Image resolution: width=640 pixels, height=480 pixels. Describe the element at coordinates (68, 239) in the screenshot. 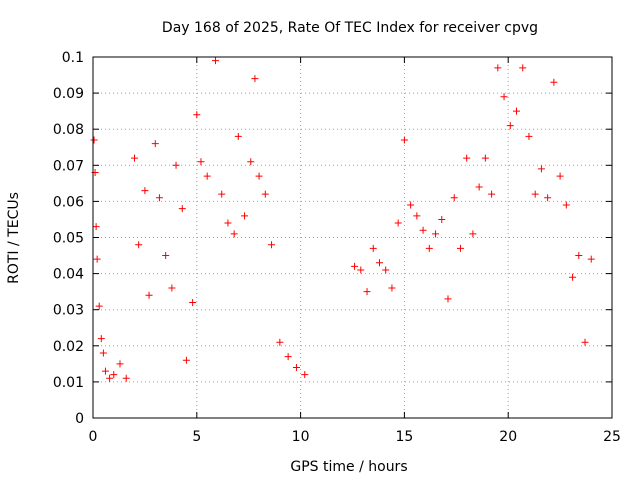

I see `y-tick-label: 0.05` at that location.